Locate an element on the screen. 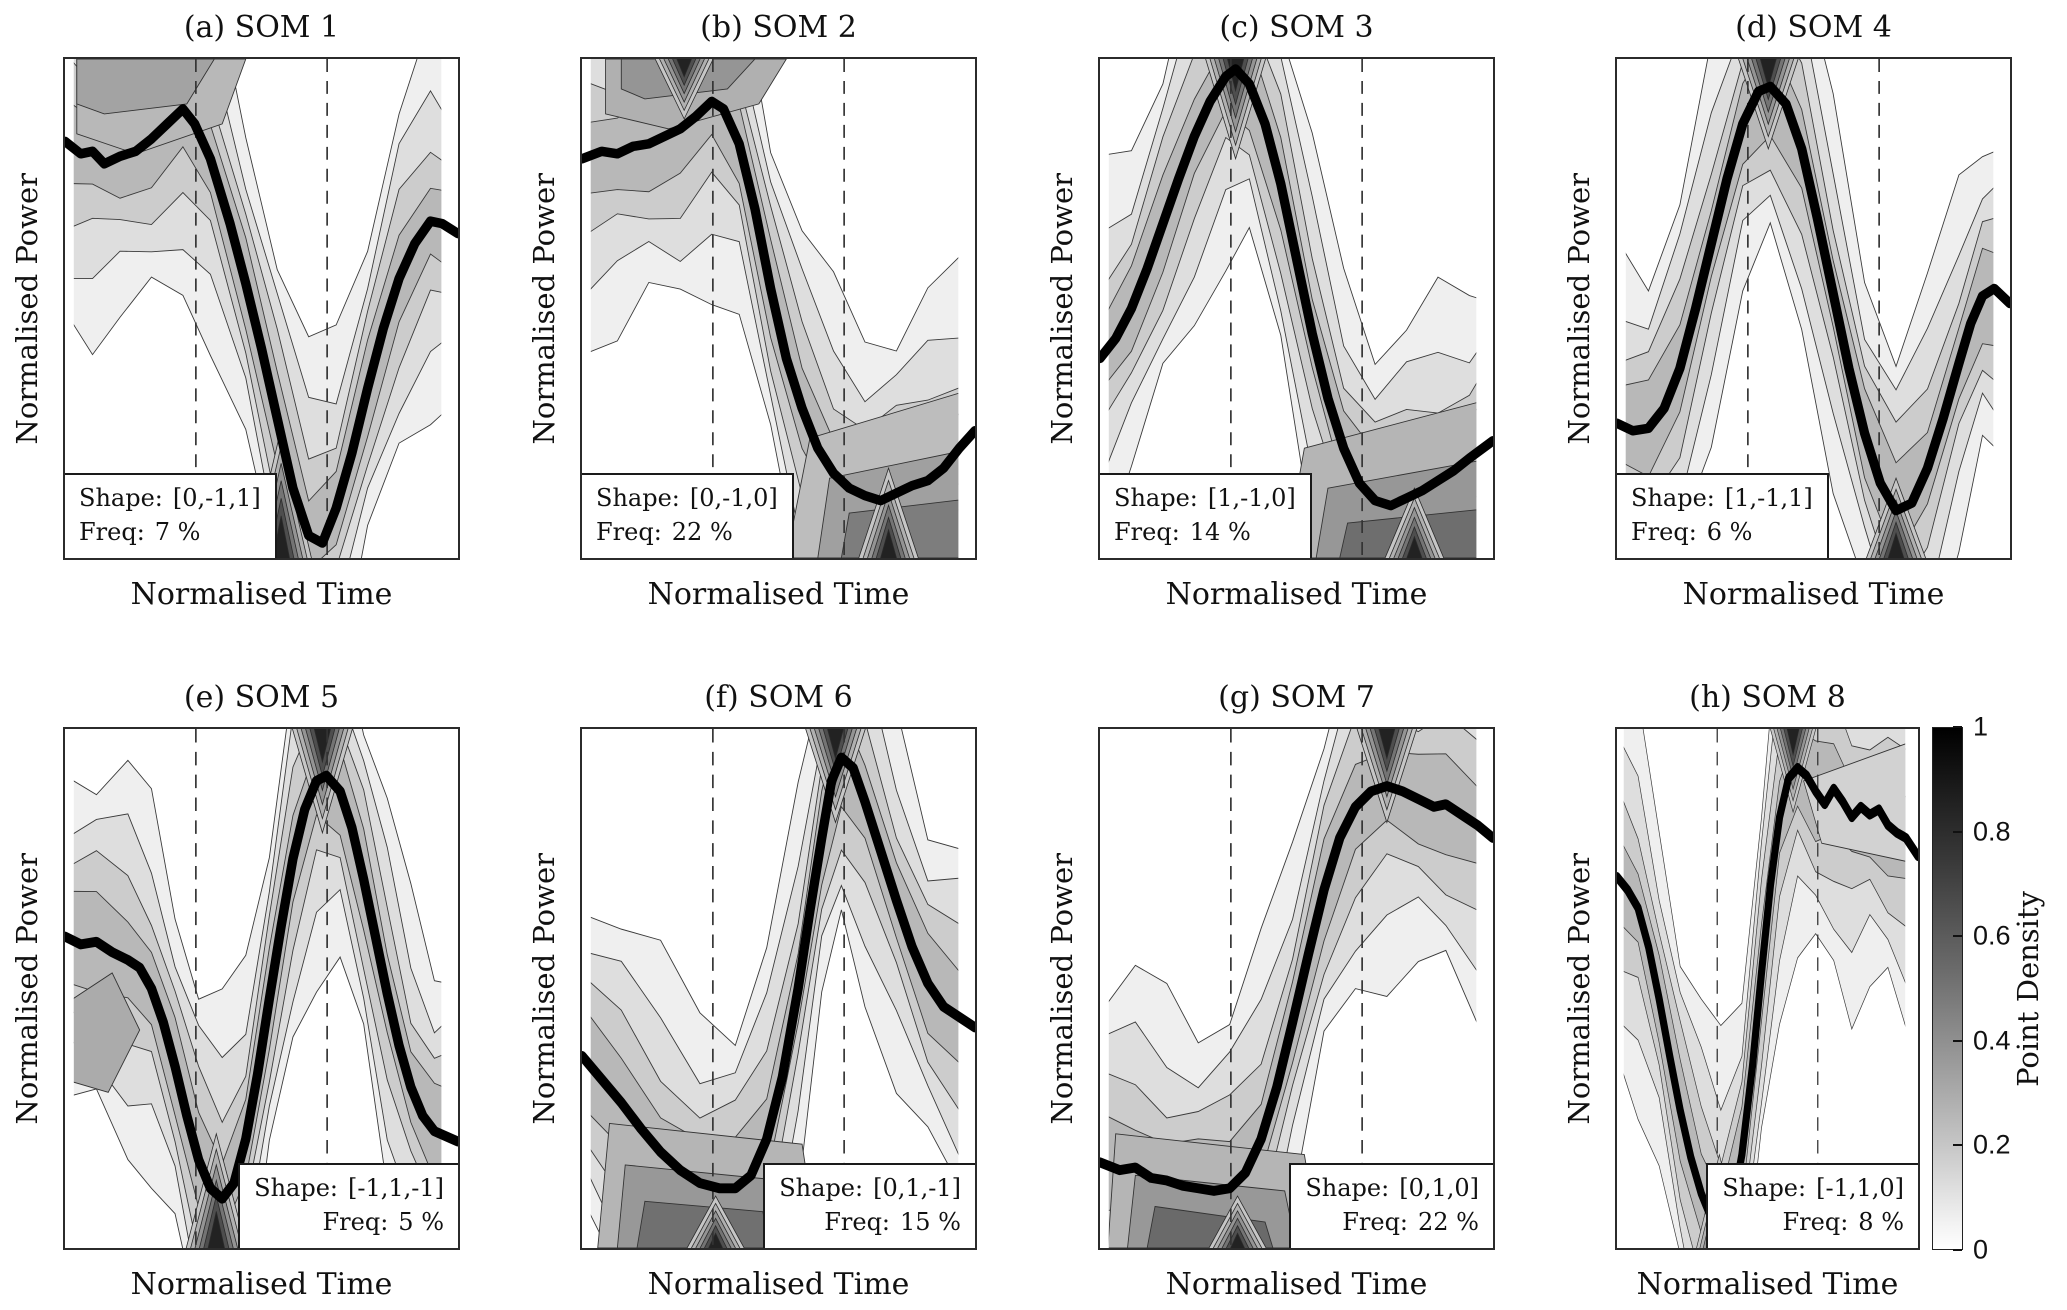  shape-freq-box: Shape: [0,-1,0] Freq: 22 % is located at coordinates (688, 515).